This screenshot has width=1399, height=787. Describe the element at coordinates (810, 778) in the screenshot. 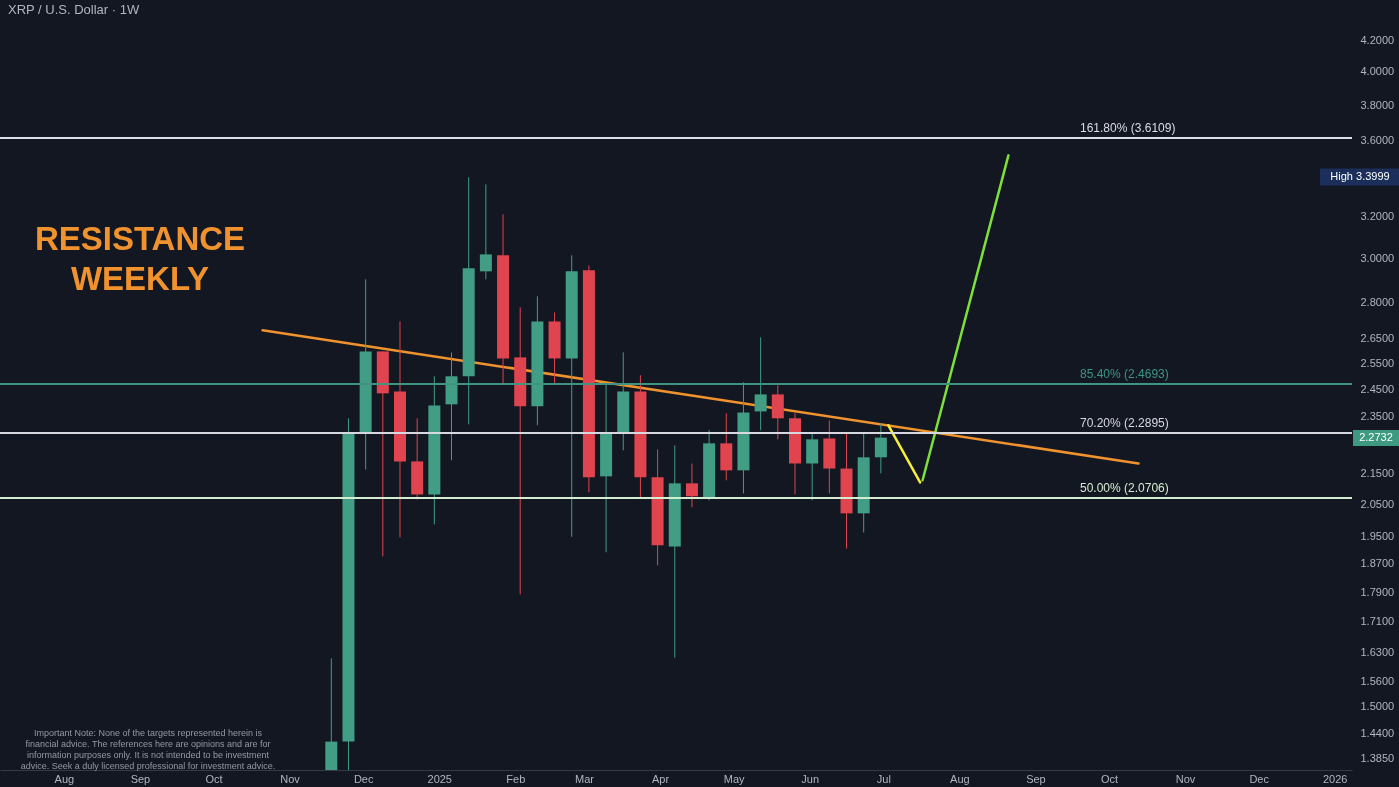

I see `x-tick-label: Jun` at that location.